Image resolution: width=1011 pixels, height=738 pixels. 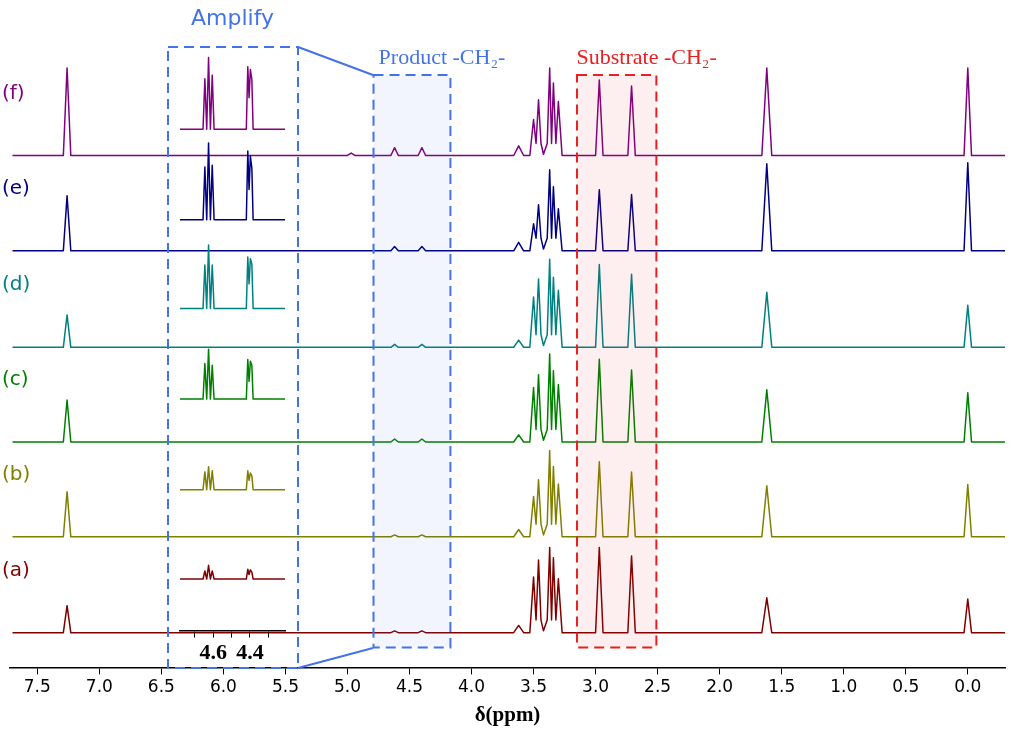 What do you see at coordinates (646, 56) in the screenshot?
I see `band-label: Substrate -CH₂-` at bounding box center [646, 56].